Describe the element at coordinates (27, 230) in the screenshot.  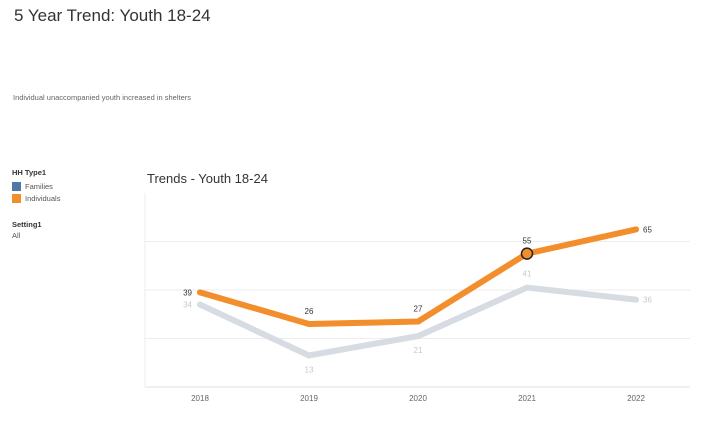
I see `setting-filter: Setting1 All` at that location.